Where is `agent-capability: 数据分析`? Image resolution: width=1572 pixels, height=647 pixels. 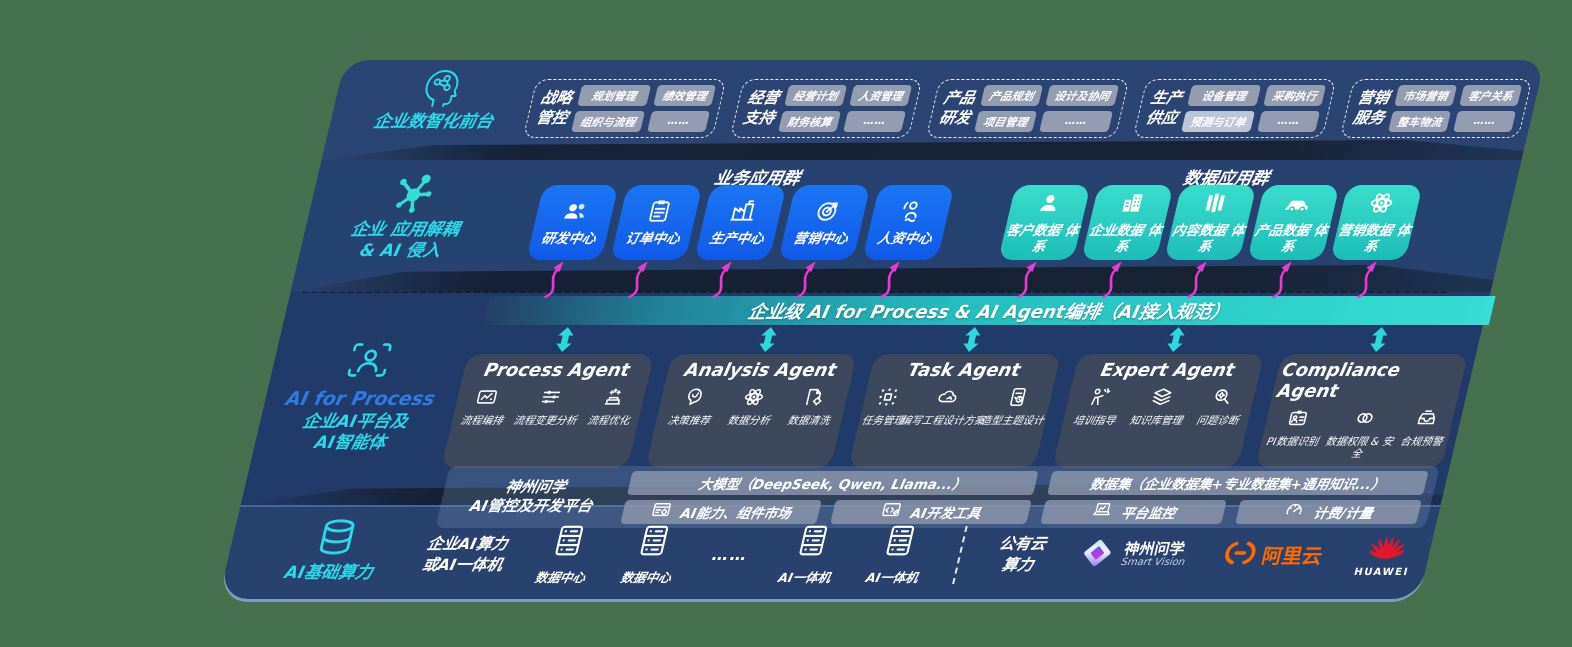 agent-capability: 数据分析 is located at coordinates (752, 406).